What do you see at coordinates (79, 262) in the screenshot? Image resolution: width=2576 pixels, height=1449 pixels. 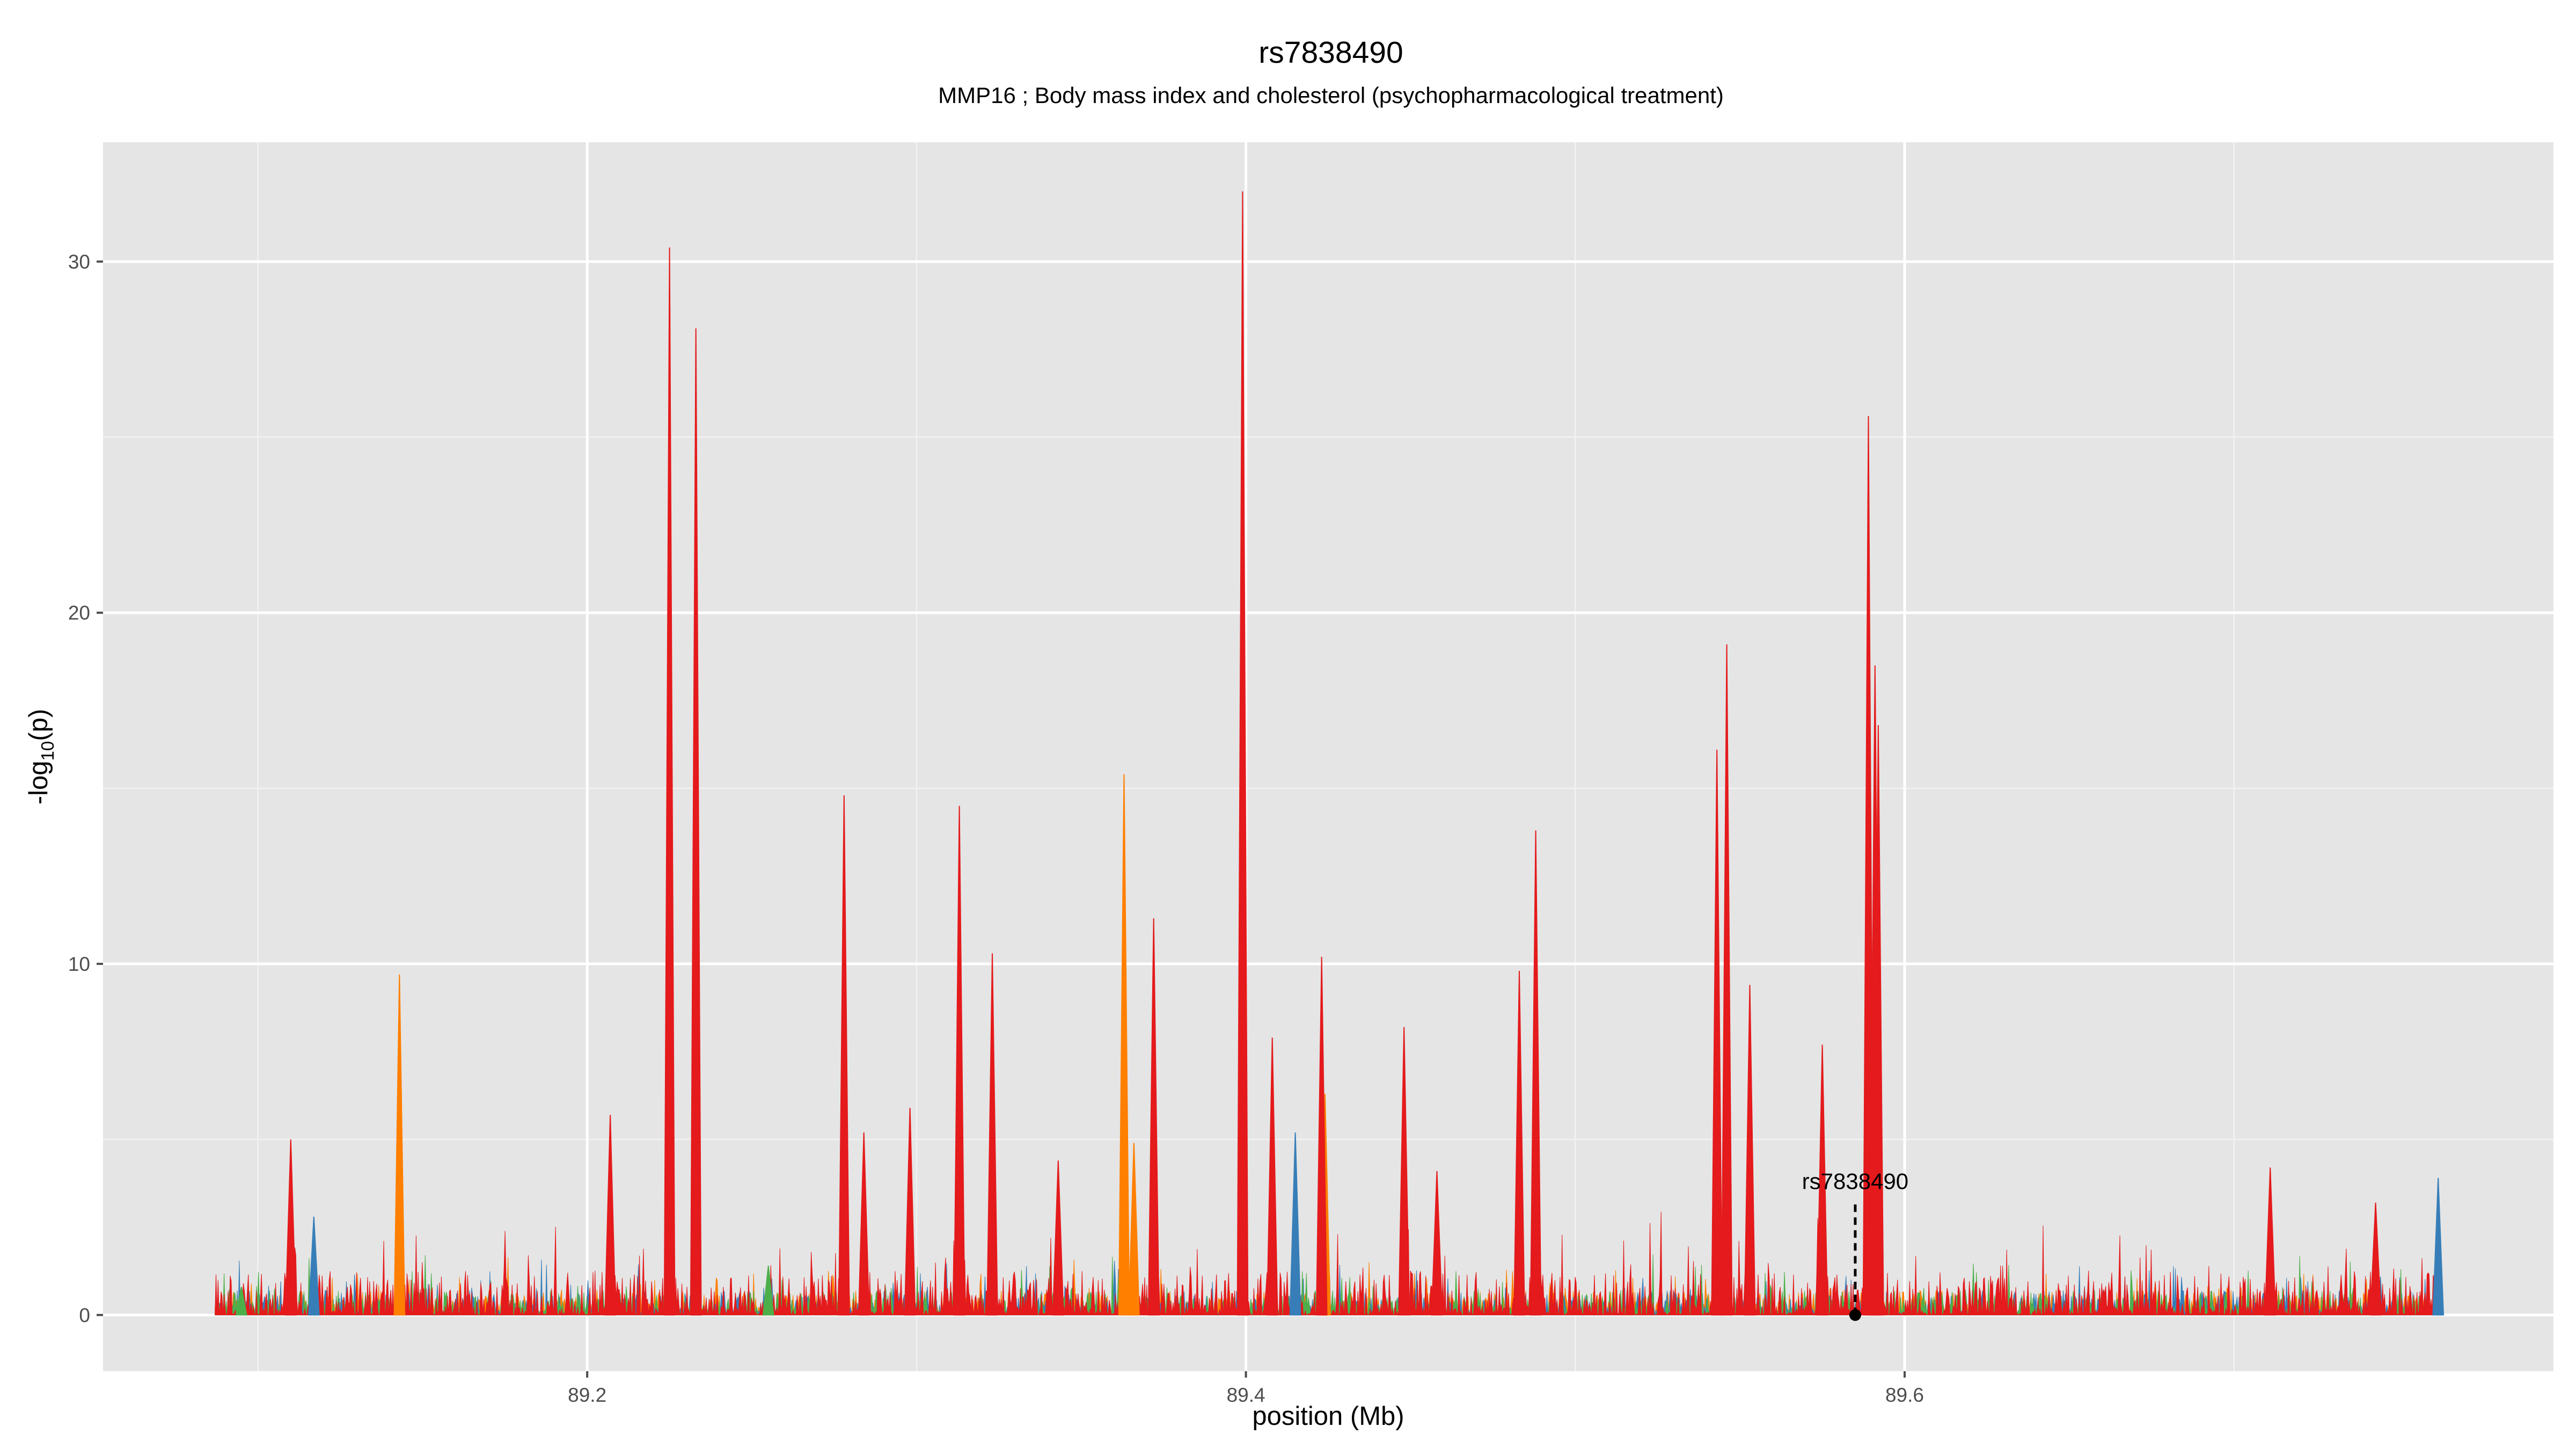 I see `y-tick-label: 30` at bounding box center [79, 262].